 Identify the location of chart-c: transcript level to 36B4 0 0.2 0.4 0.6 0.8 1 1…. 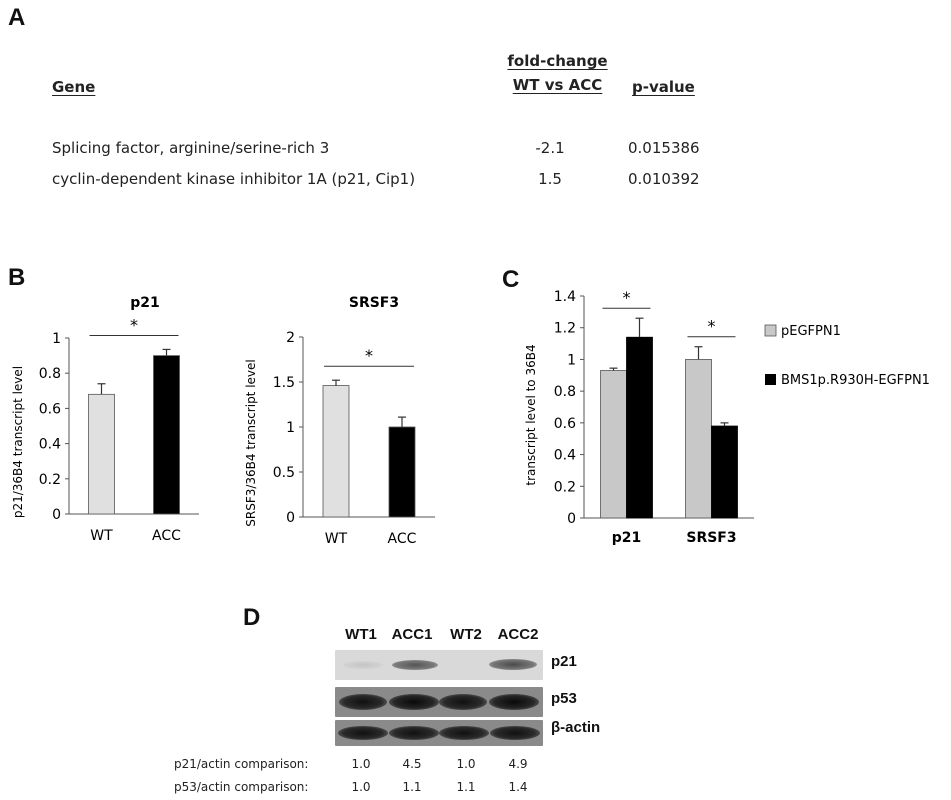
(727, 417).